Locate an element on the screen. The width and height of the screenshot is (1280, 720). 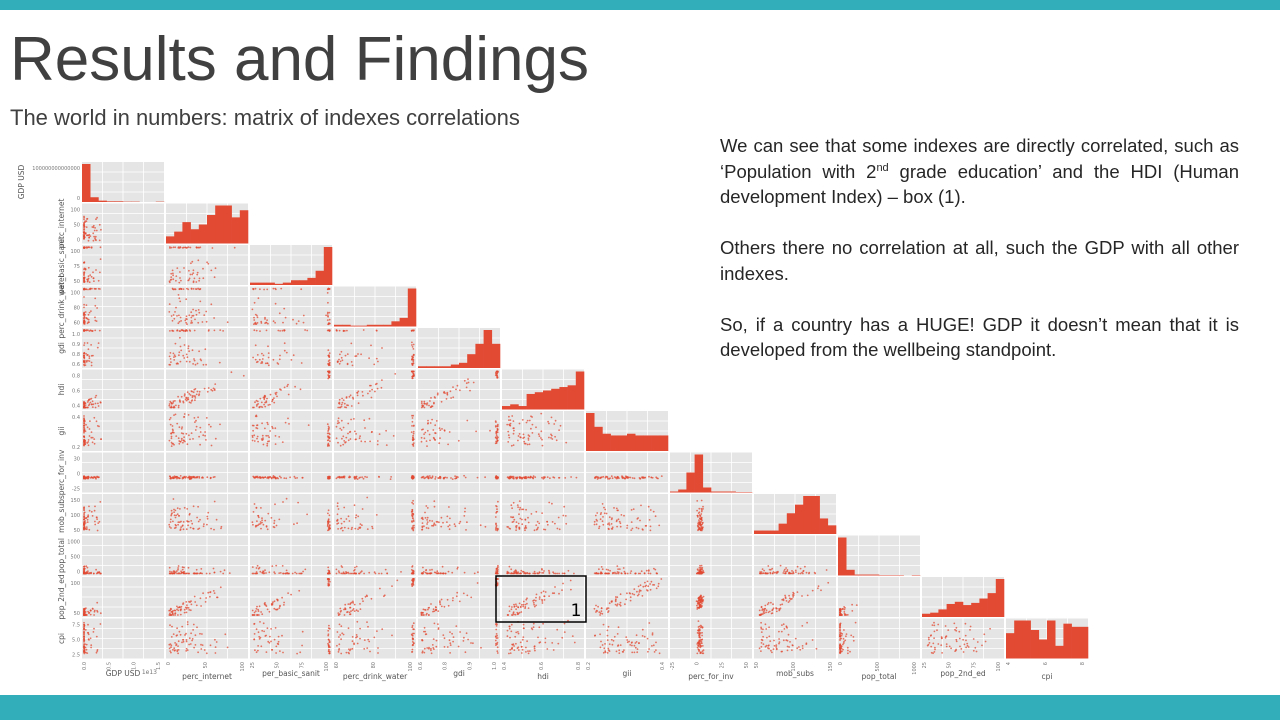
histogram-bar-mob-subs is located at coordinates (815, 515).